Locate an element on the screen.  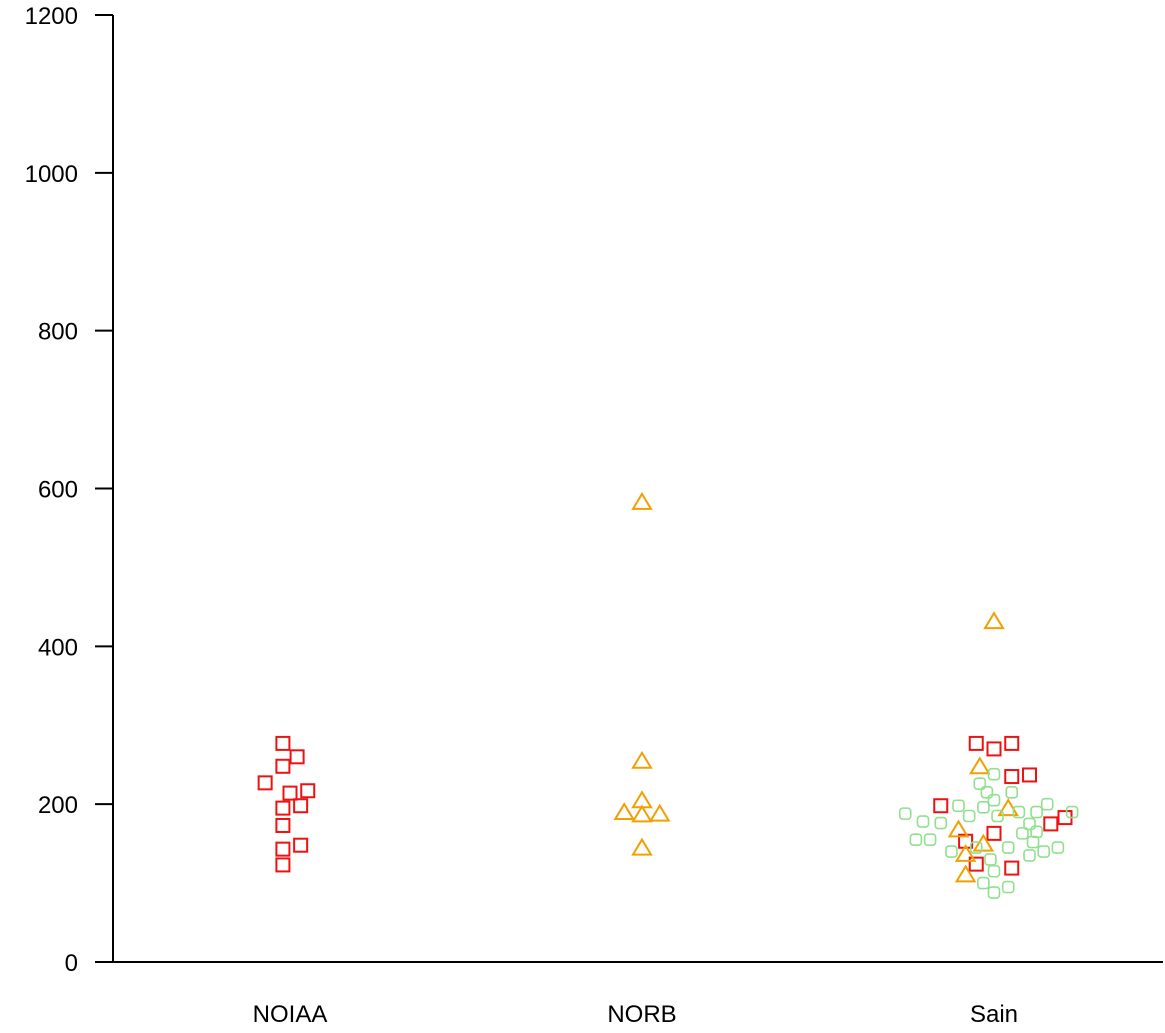
y-axis: 0 200 400 600 800 1000 1200 is located at coordinates (69, 490).